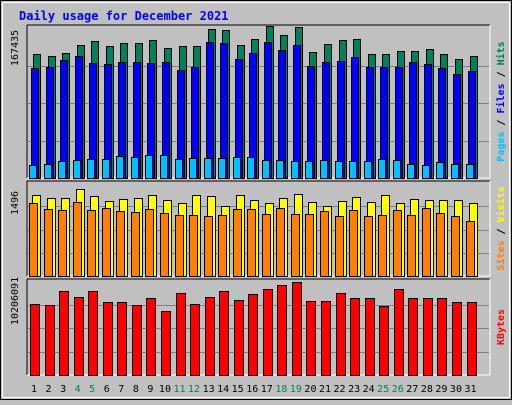 The height and width of the screenshot is (405, 512). What do you see at coordinates (456, 389) in the screenshot?
I see `day-label: 30` at bounding box center [456, 389].